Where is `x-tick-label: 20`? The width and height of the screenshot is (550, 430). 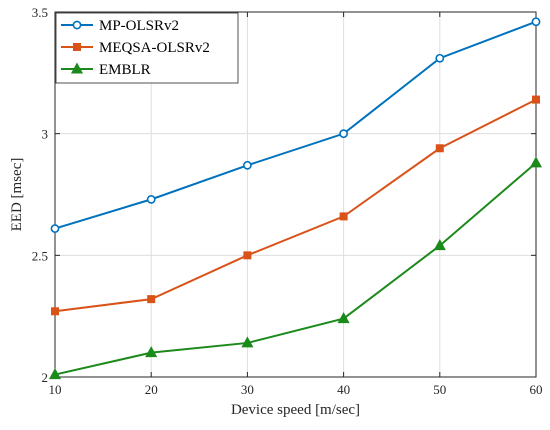 x-tick-label: 20 is located at coordinates (151, 389).